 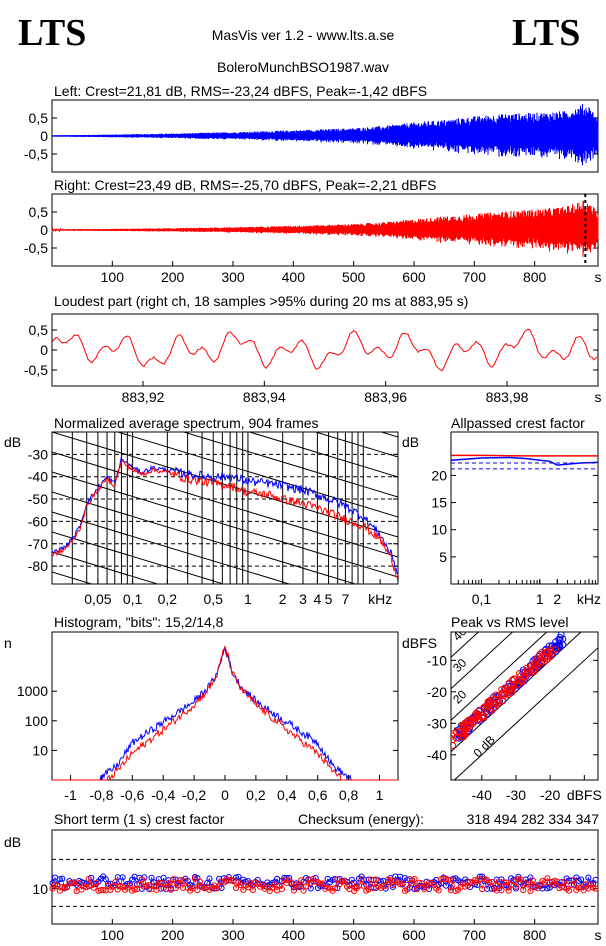 I want to click on ytick-label: -70, so click(x=38, y=544).